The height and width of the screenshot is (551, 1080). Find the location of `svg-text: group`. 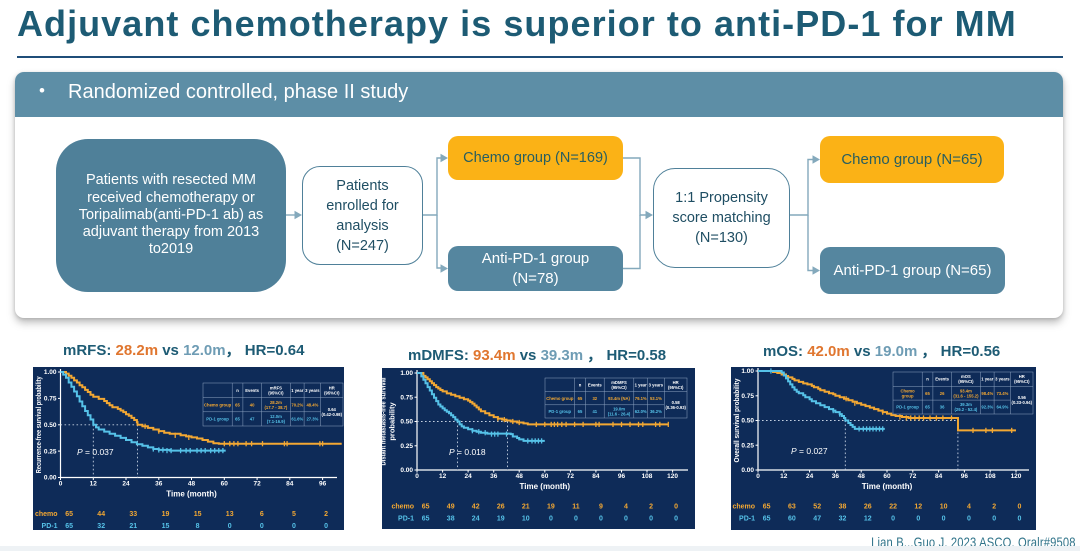

svg-text: group is located at coordinates (908, 395).